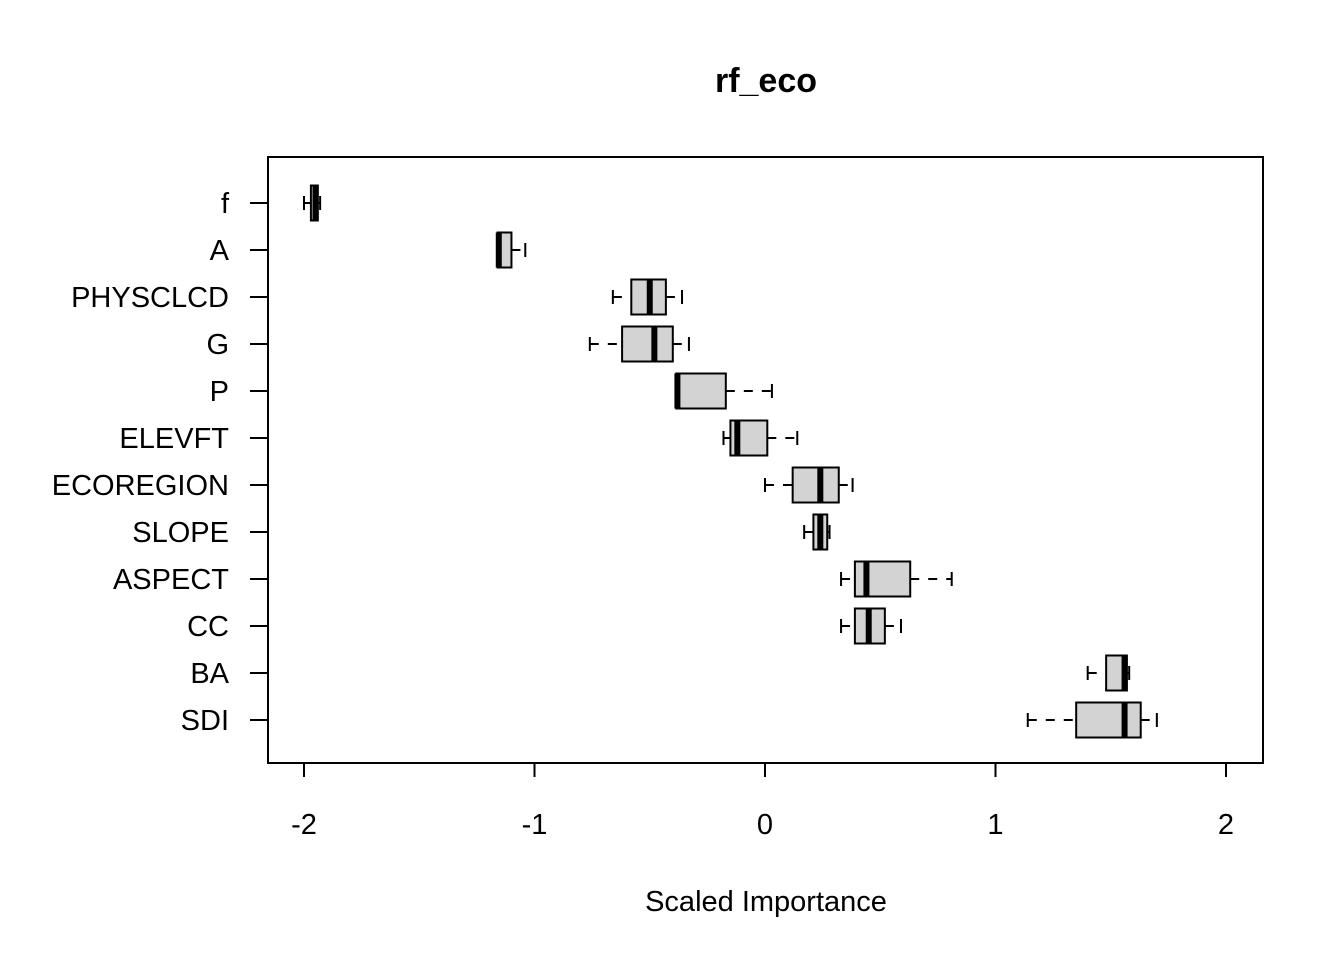 This screenshot has height=960, width=1344. Describe the element at coordinates (1108, 673) in the screenshot. I see `box-ba` at that location.